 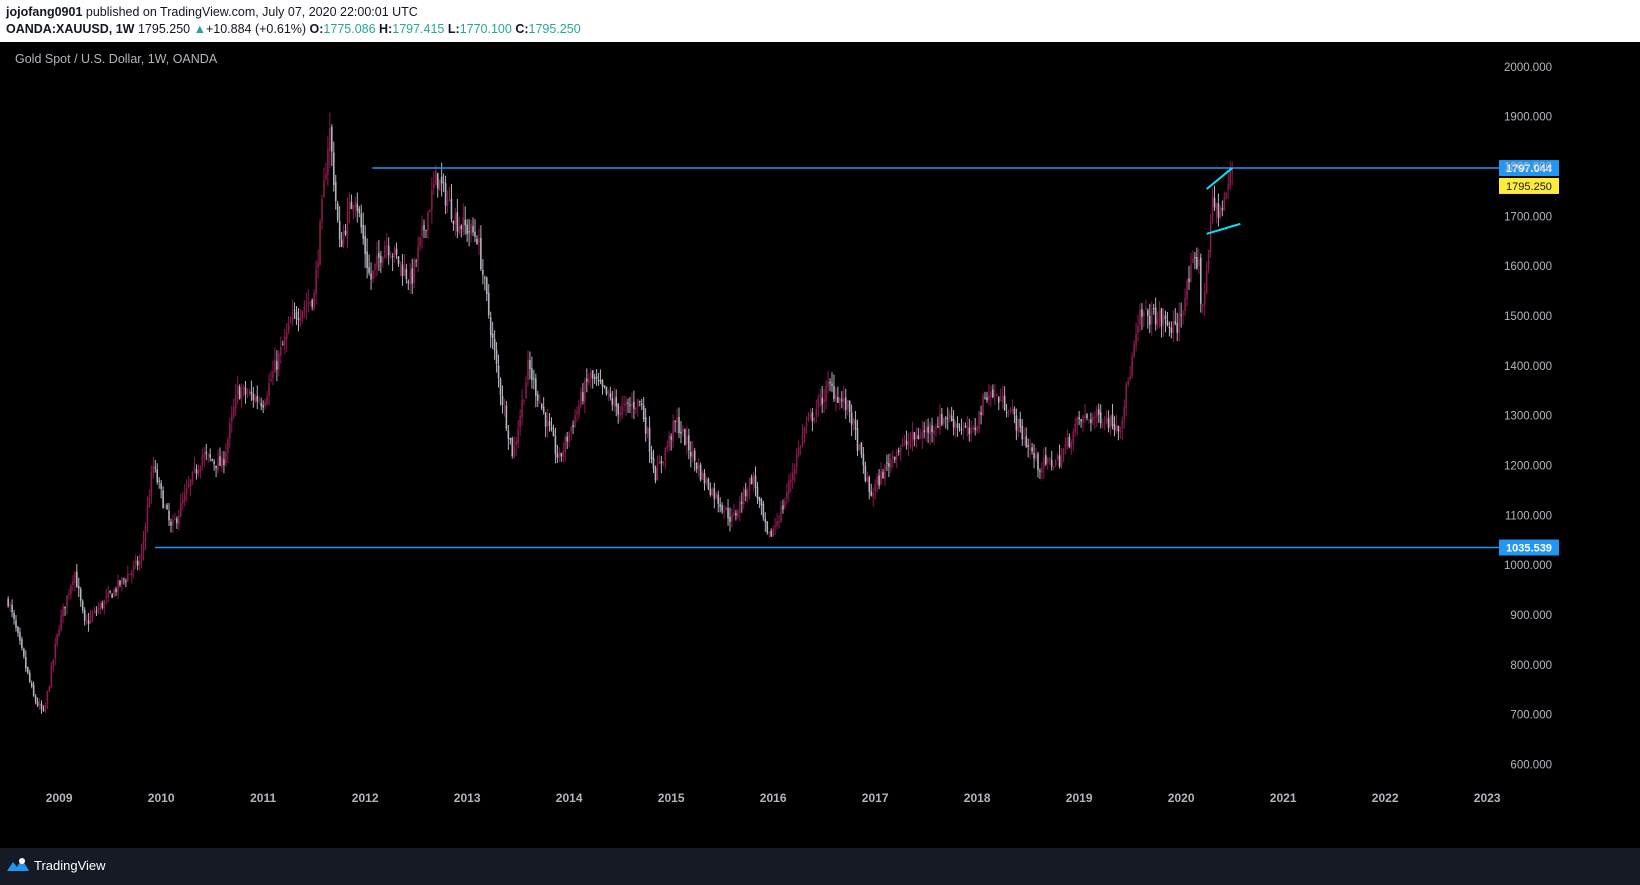 I want to click on symbol-name: OANDA:XAUUSD, 1W, so click(x=70, y=29).